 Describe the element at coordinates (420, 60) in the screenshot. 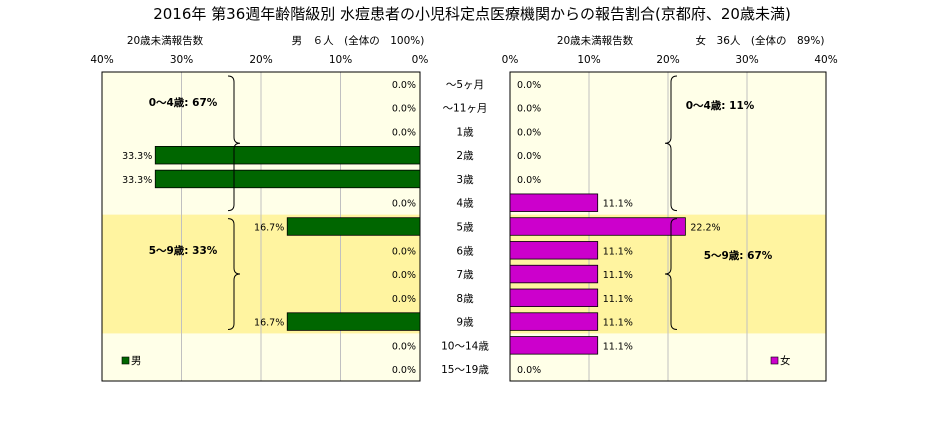

I see `left-tick-label: 0%` at that location.